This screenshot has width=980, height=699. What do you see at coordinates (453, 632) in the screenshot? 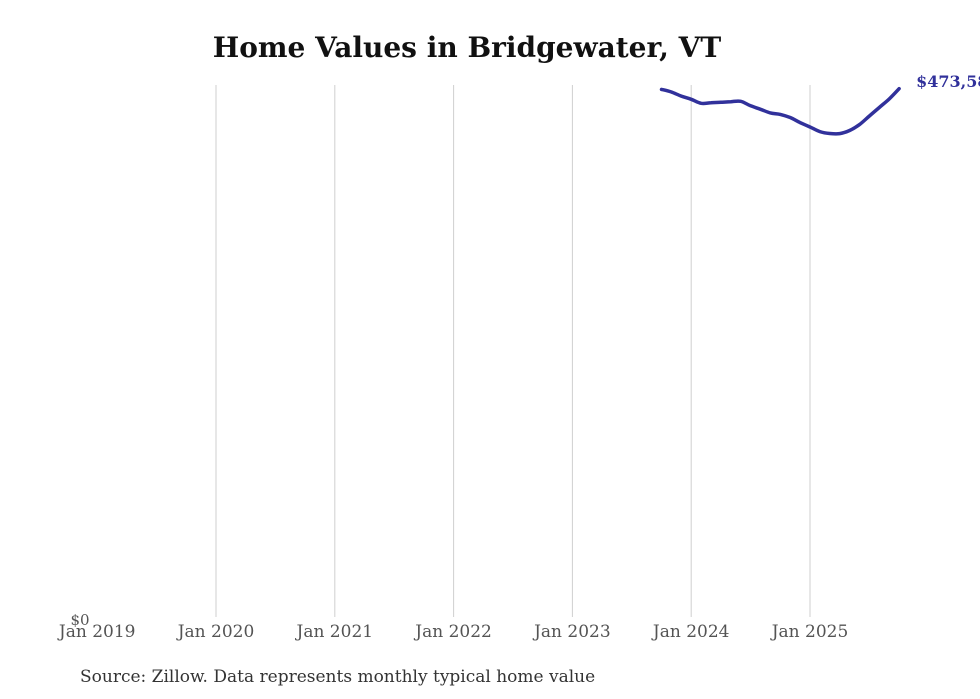
I see `x-axis-label-jan-2022: Jan 2022` at bounding box center [453, 632].